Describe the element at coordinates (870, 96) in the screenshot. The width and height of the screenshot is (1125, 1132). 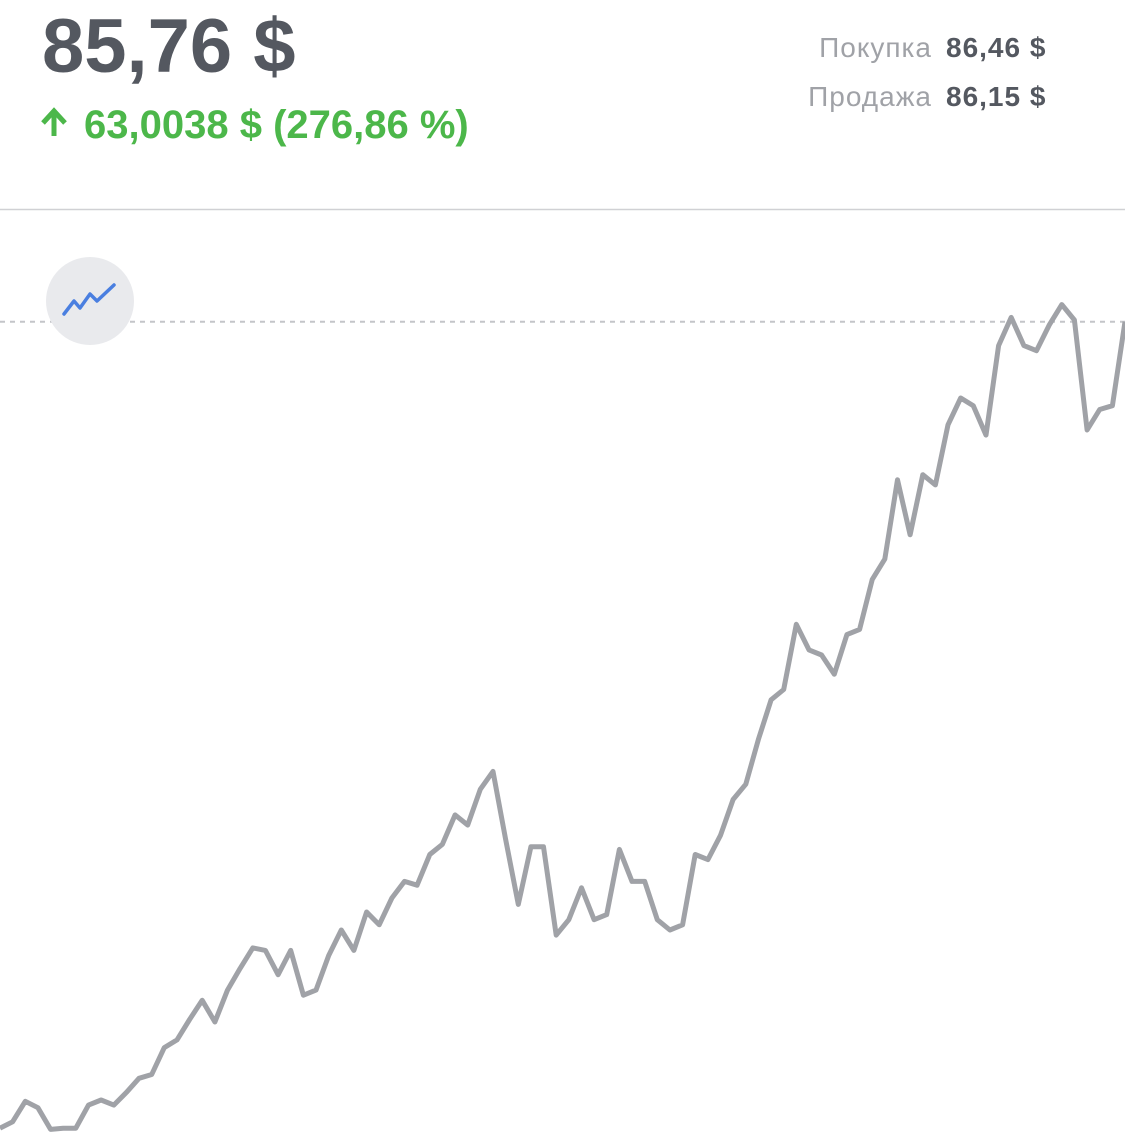
I see `sell-label: Продажа` at that location.